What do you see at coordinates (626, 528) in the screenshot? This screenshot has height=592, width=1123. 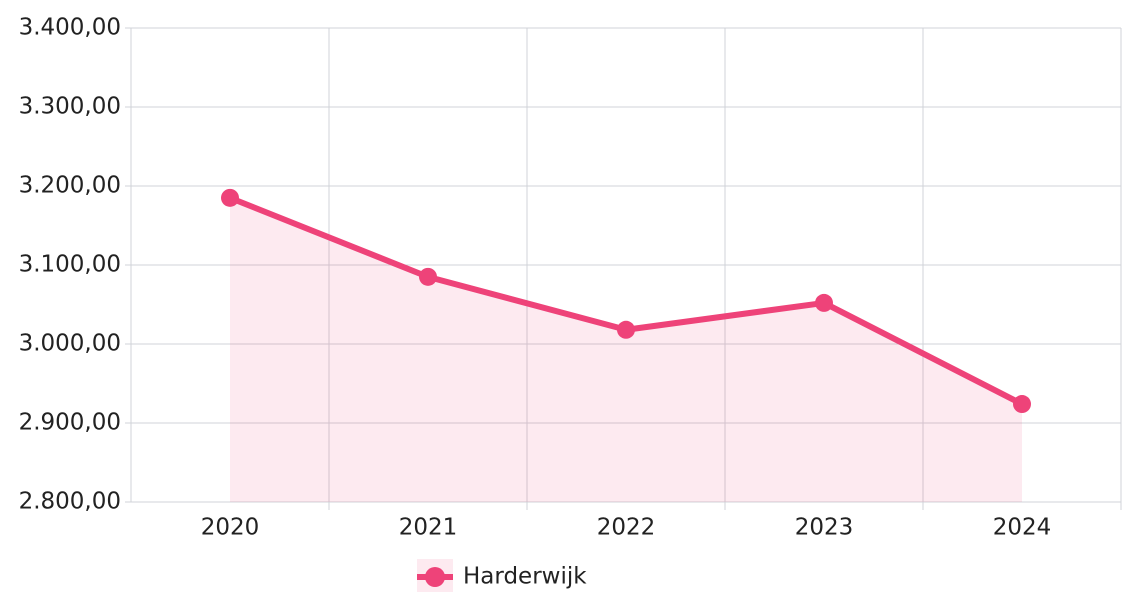 I see `x-tick-label: 2022` at bounding box center [626, 528].